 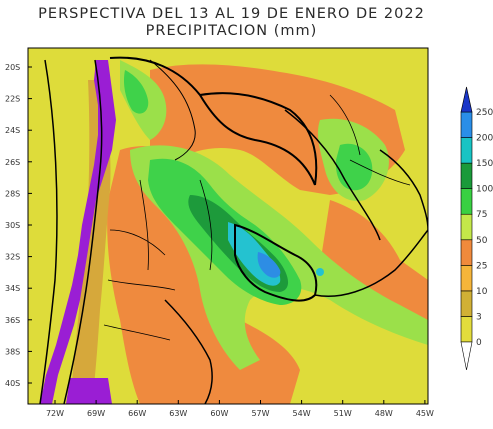 I want to click on lon-label-69W: 69W, so click(x=96, y=413).